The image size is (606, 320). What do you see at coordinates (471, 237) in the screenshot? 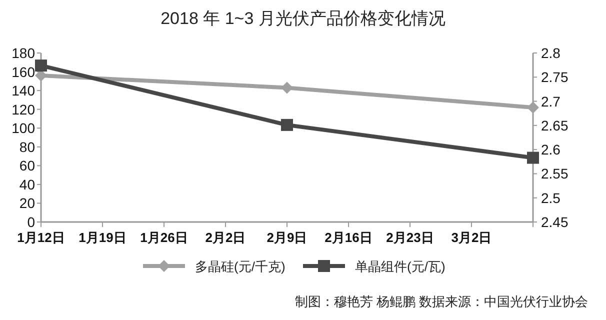
I see `x-tick-label: 3月2日` at bounding box center [471, 237].